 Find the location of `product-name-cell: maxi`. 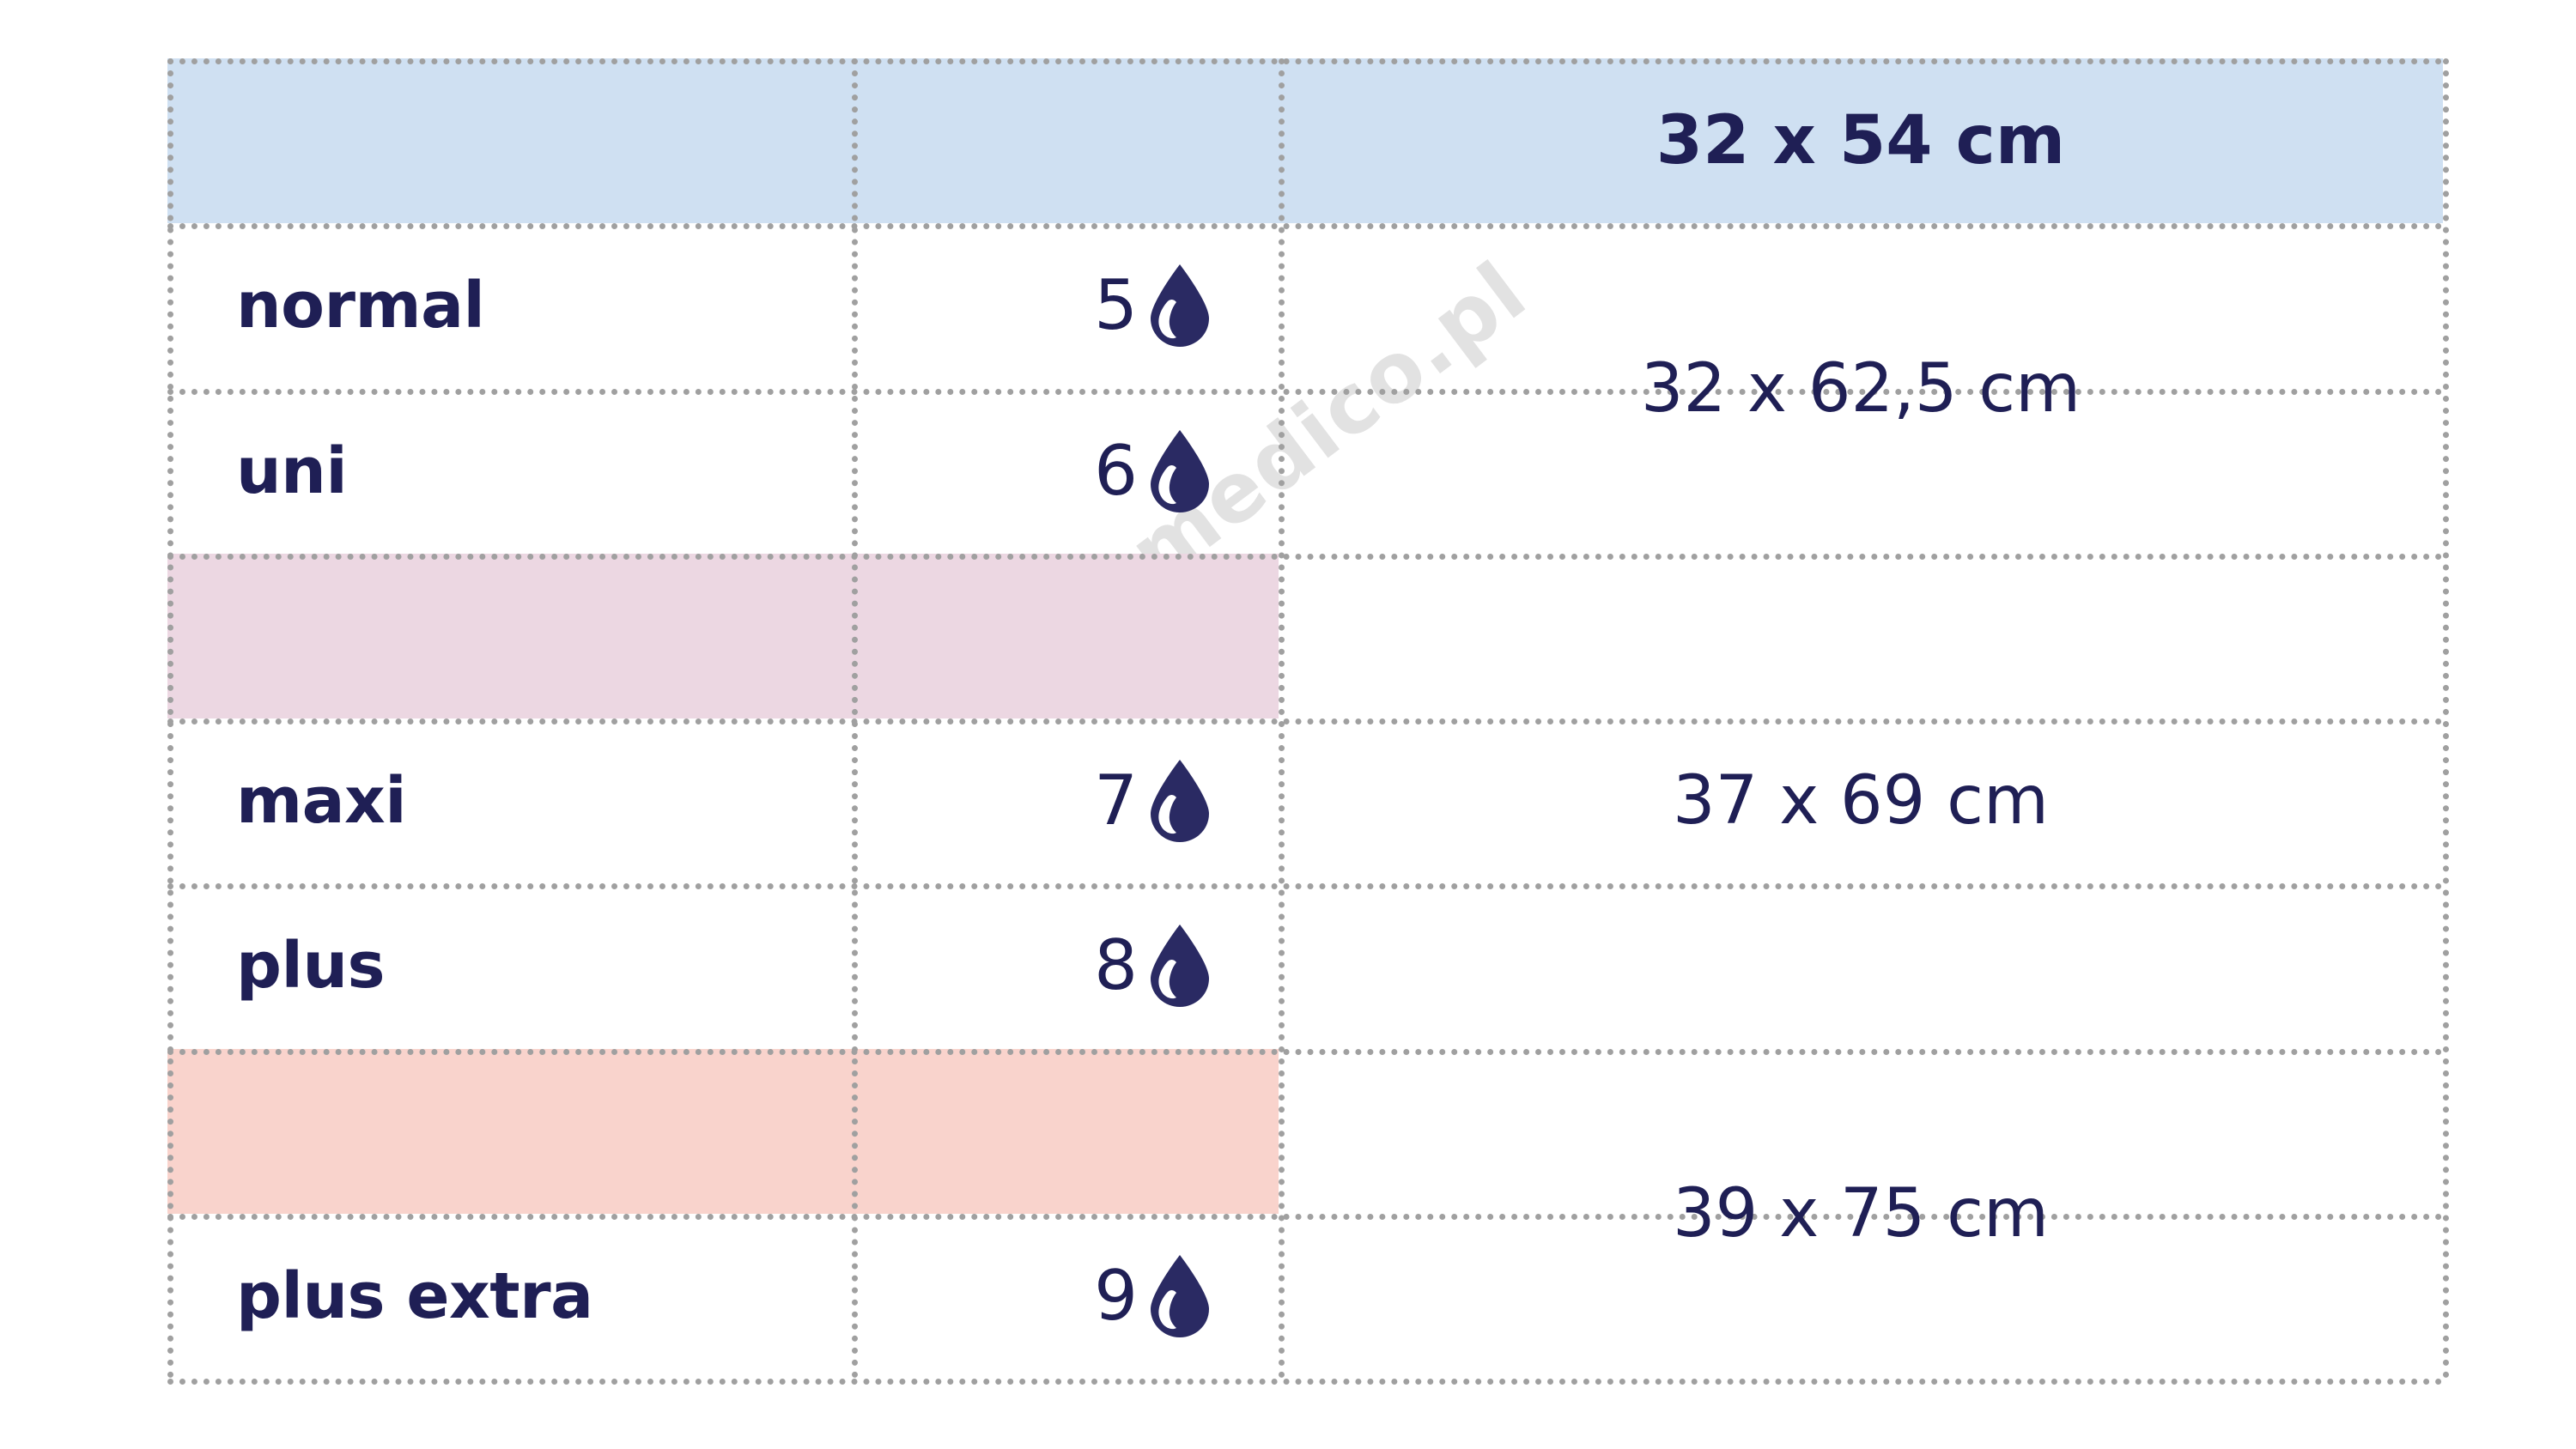

product-name-cell: maxi is located at coordinates (510, 800).